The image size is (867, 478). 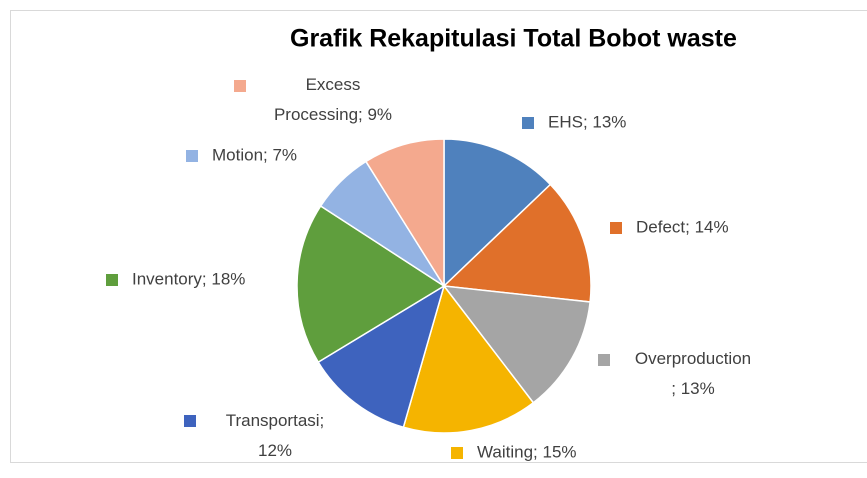 What do you see at coordinates (587, 121) in the screenshot?
I see `data-label: EHS; 13%` at bounding box center [587, 121].